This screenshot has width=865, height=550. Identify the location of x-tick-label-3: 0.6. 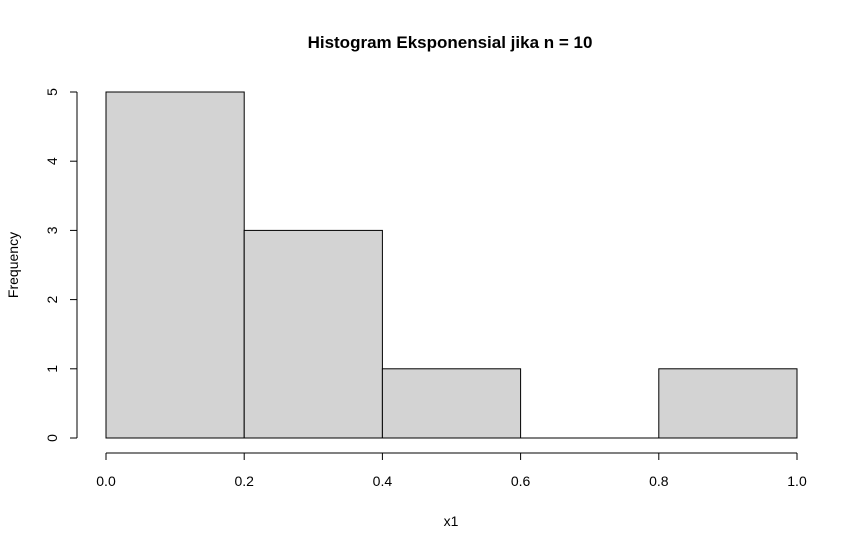
(521, 481).